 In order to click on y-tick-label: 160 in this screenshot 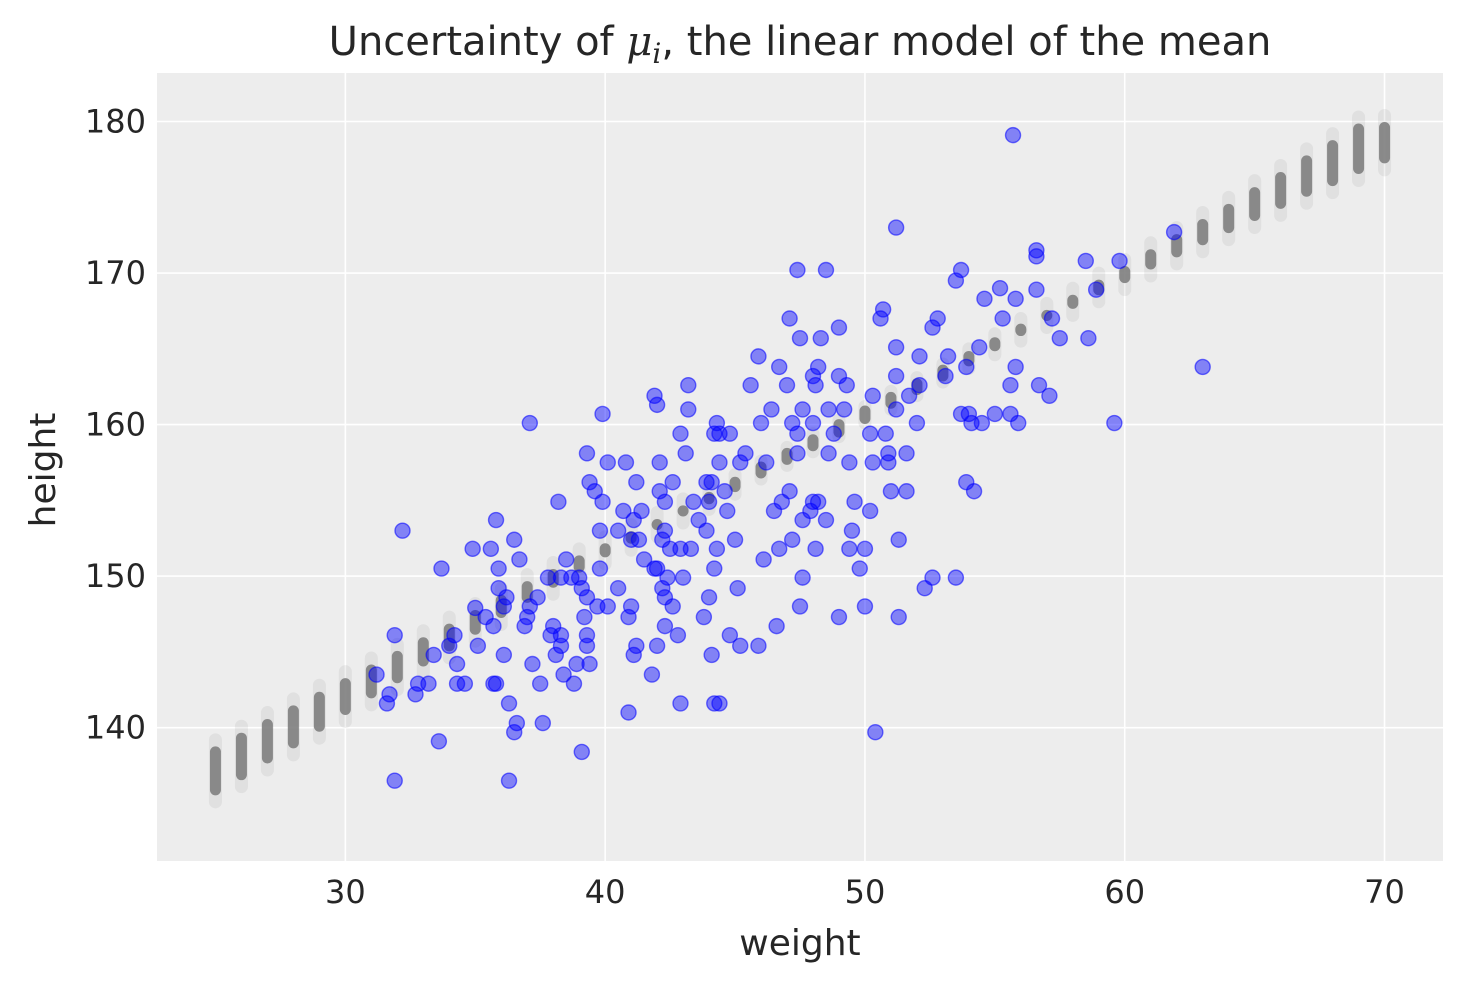, I will do `click(115, 425)`.